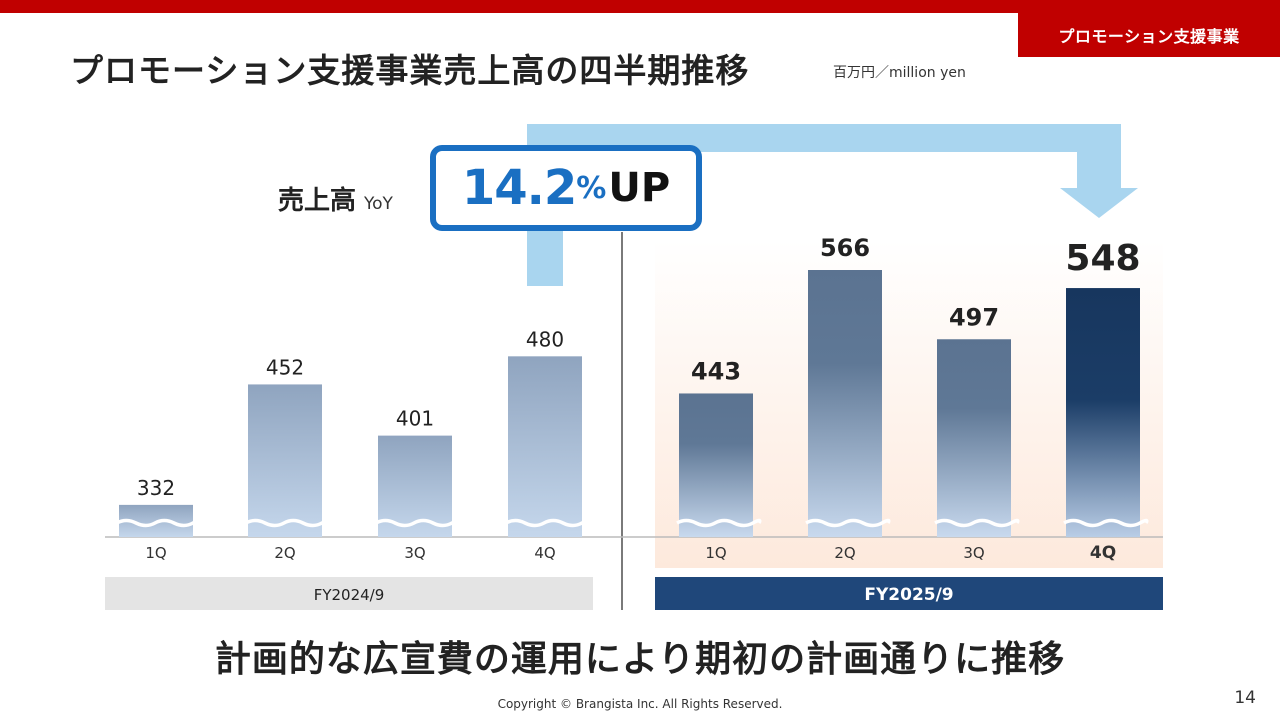 This screenshot has width=1280, height=720. What do you see at coordinates (285, 367) in the screenshot?
I see `value-label-FY2024/9-2Q: 452` at bounding box center [285, 367].